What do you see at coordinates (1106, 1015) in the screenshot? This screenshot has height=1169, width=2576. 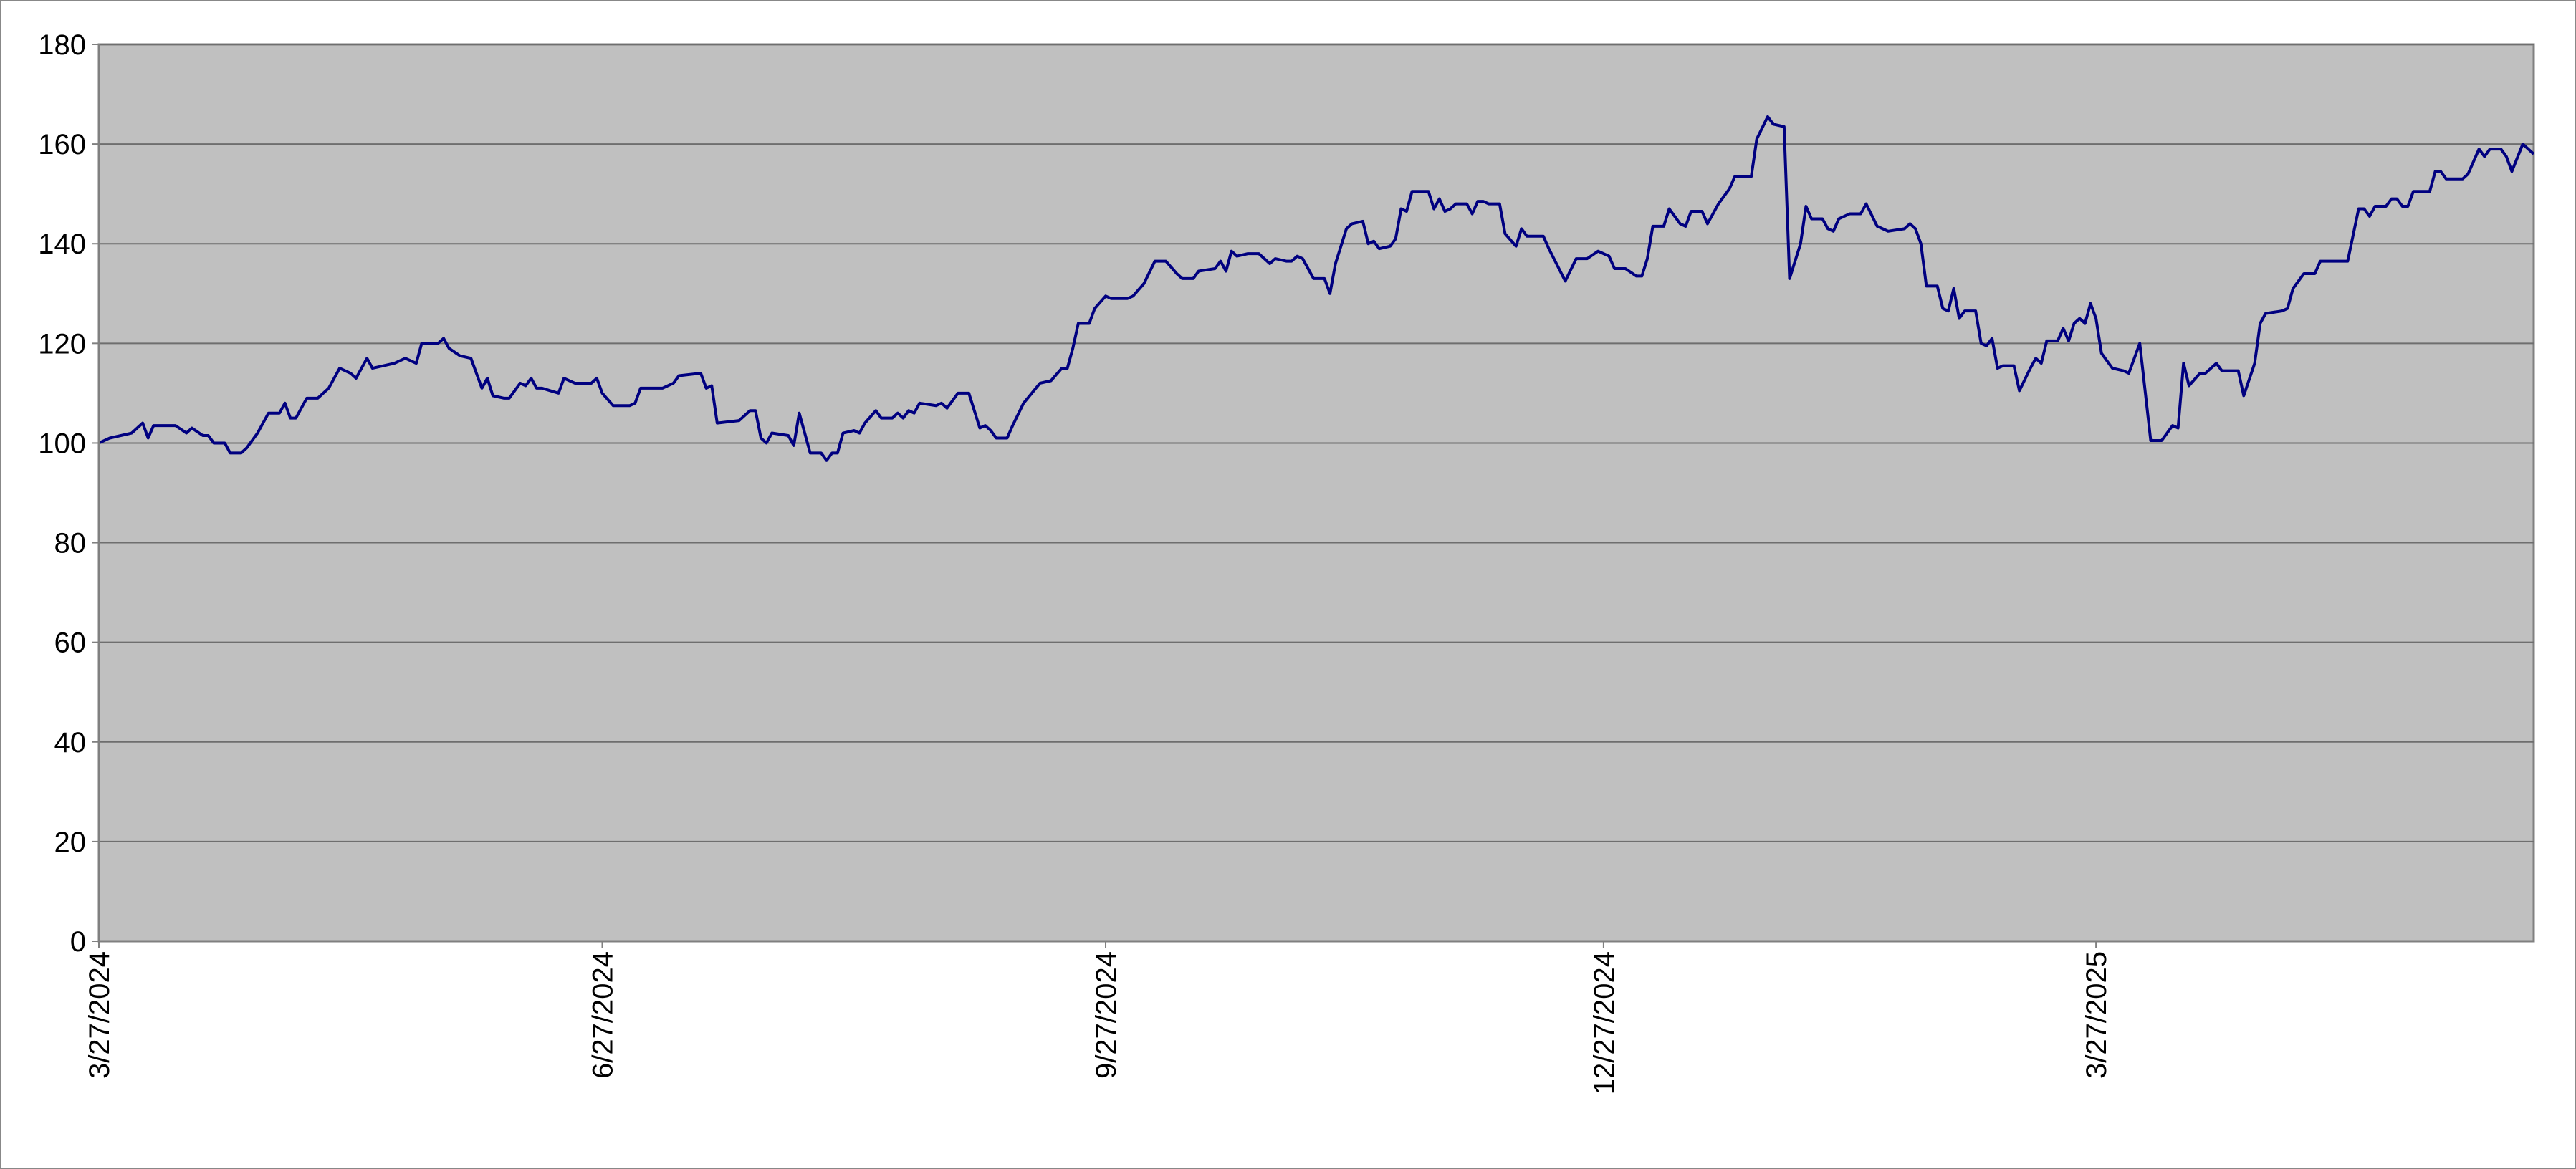 I see `x-tick-label: 9/27/2024` at bounding box center [1106, 1015].